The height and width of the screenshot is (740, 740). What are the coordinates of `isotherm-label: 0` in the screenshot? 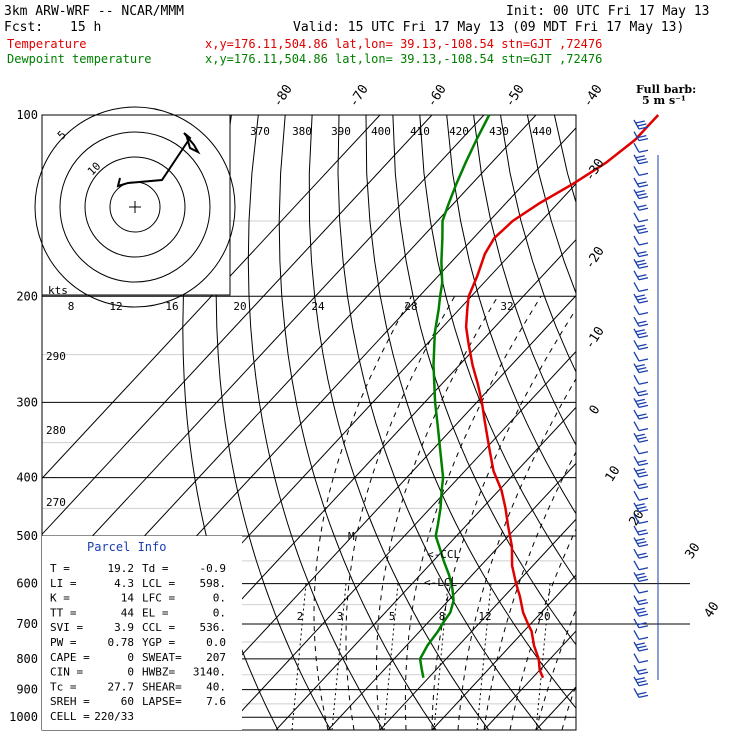 It's located at (595, 410).